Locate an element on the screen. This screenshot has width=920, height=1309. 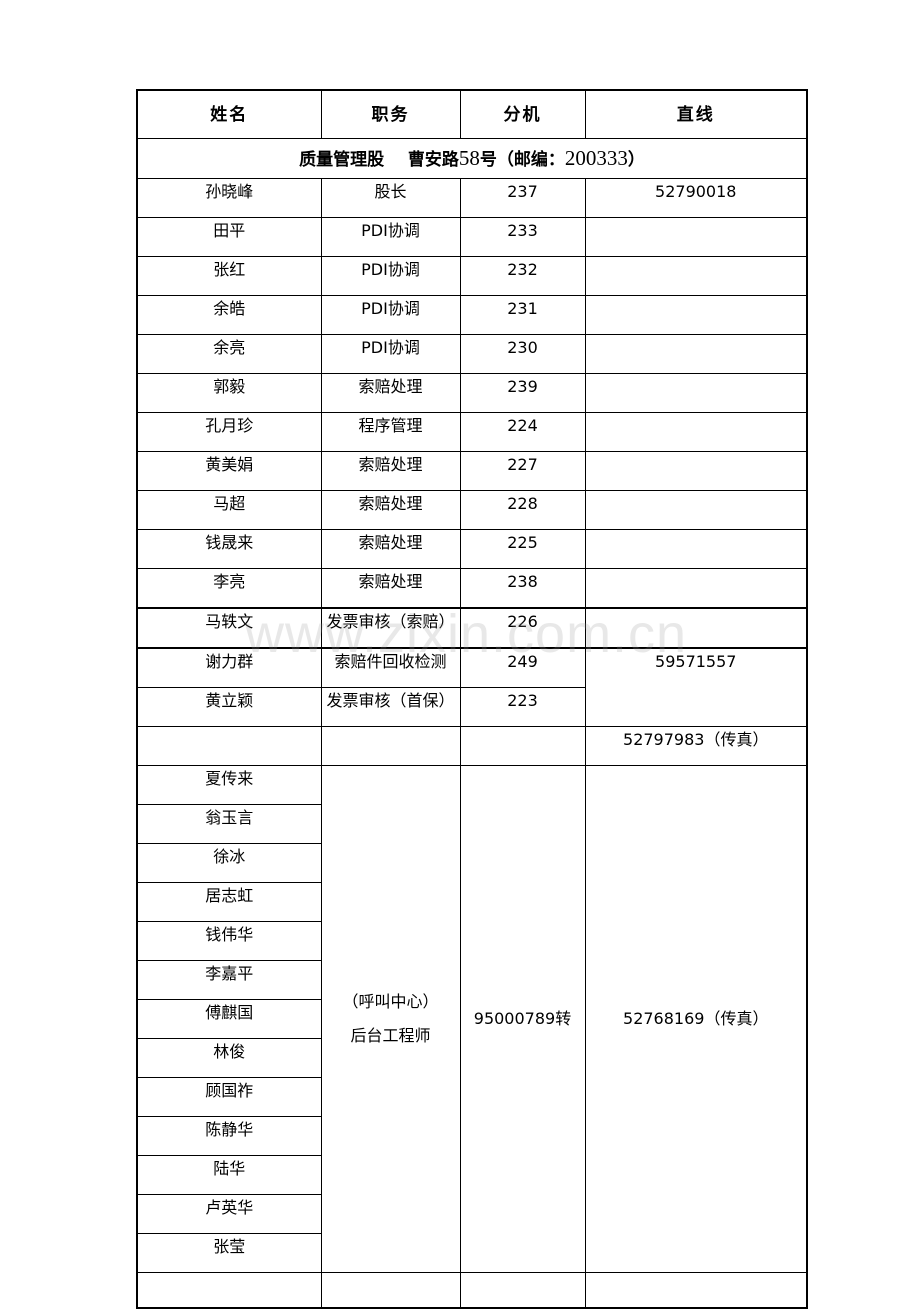
name-cell is located at coordinates (229, 746).